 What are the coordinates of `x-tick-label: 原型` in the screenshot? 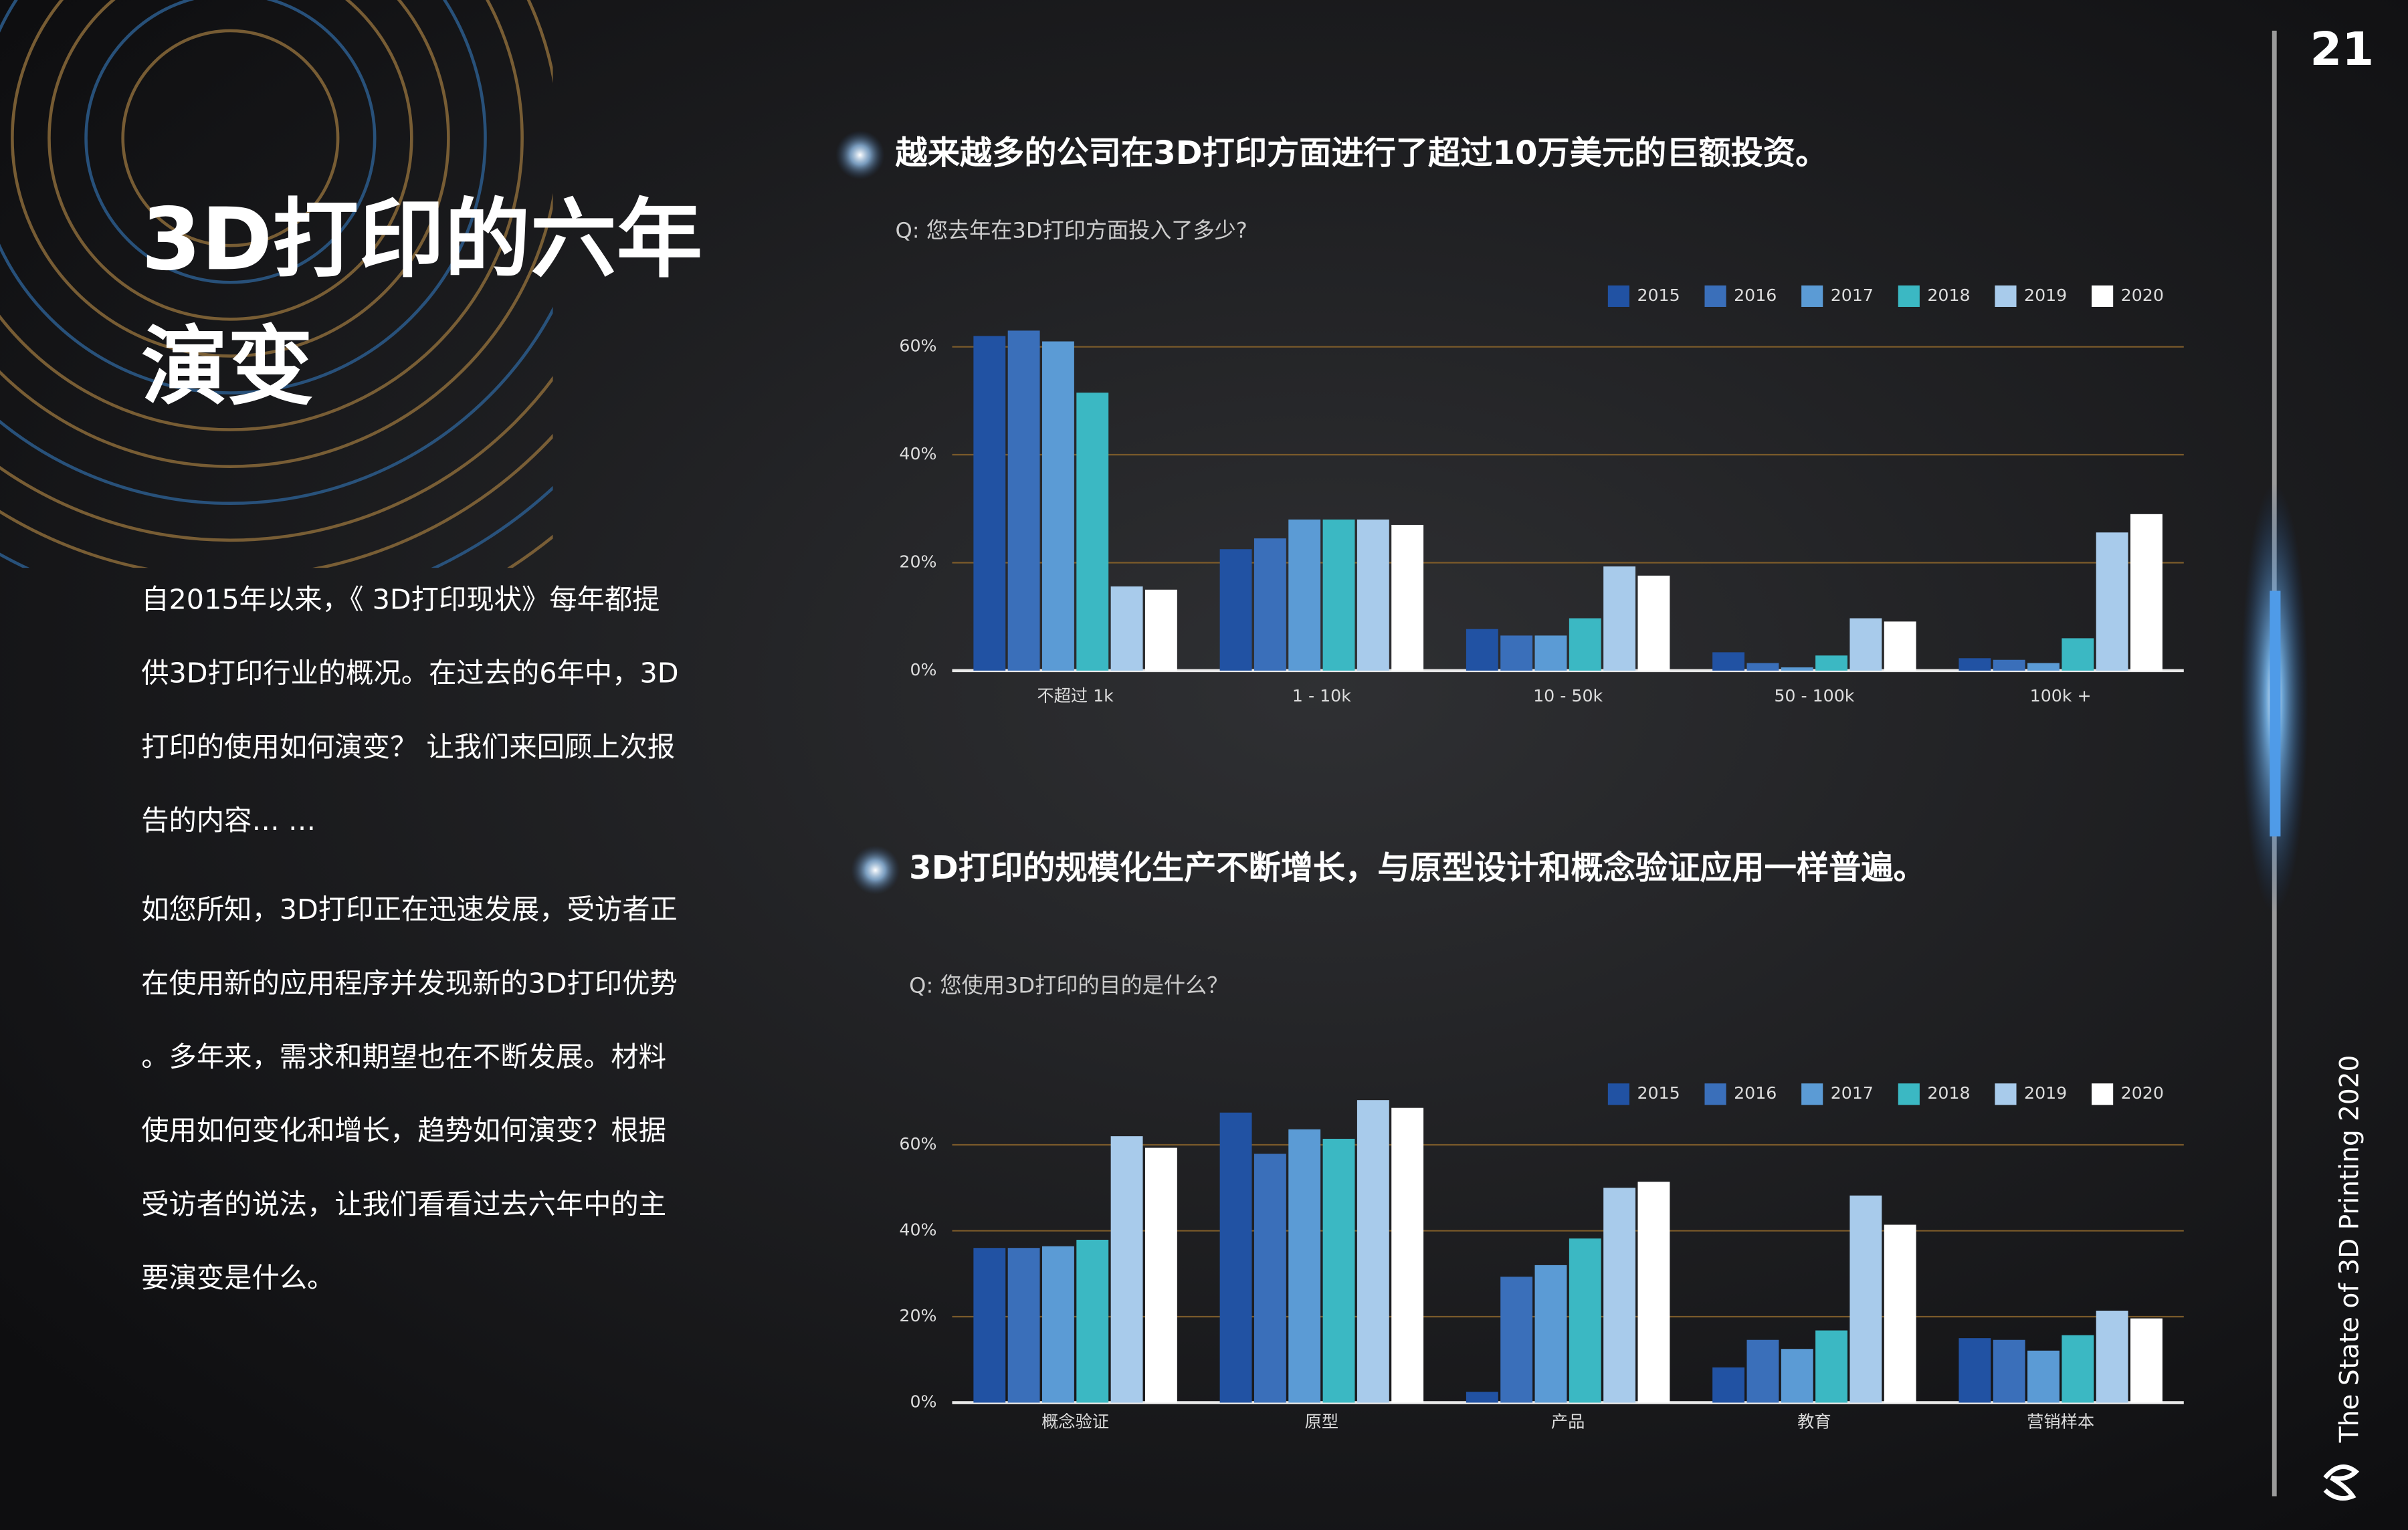 It's located at (1321, 1422).